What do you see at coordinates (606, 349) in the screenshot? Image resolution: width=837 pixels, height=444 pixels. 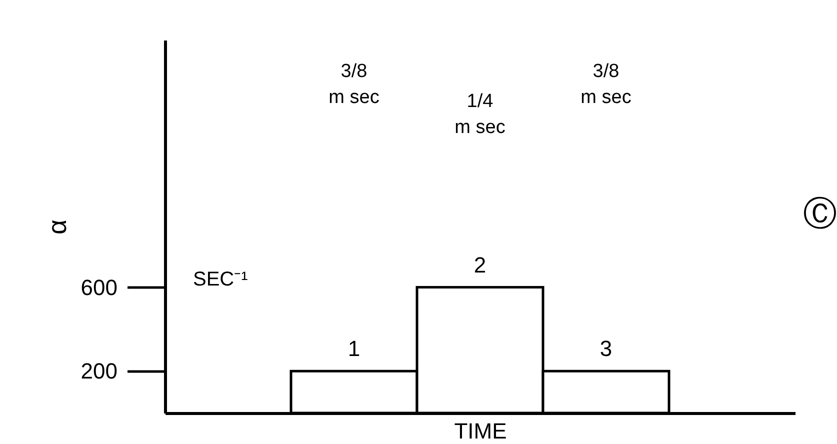 I see `x-tick-label: 3` at bounding box center [606, 349].